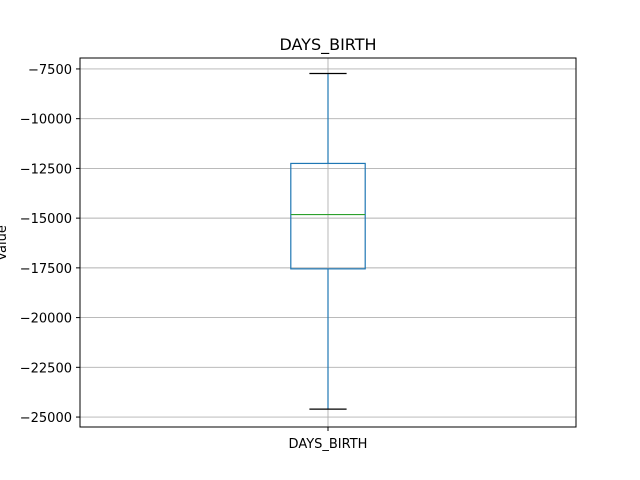  Describe the element at coordinates (327, 45) in the screenshot. I see `chart-title: DAYS_BIRTH` at that location.